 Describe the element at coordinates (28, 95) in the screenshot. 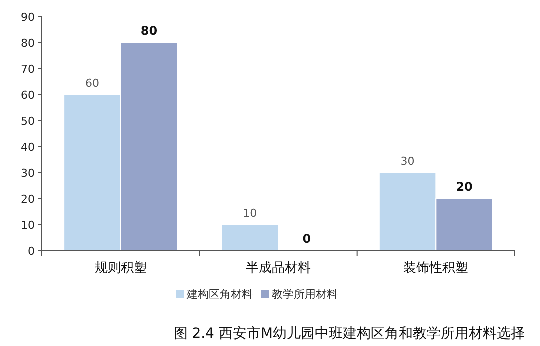

I see `y-tick-label: 60` at that location.